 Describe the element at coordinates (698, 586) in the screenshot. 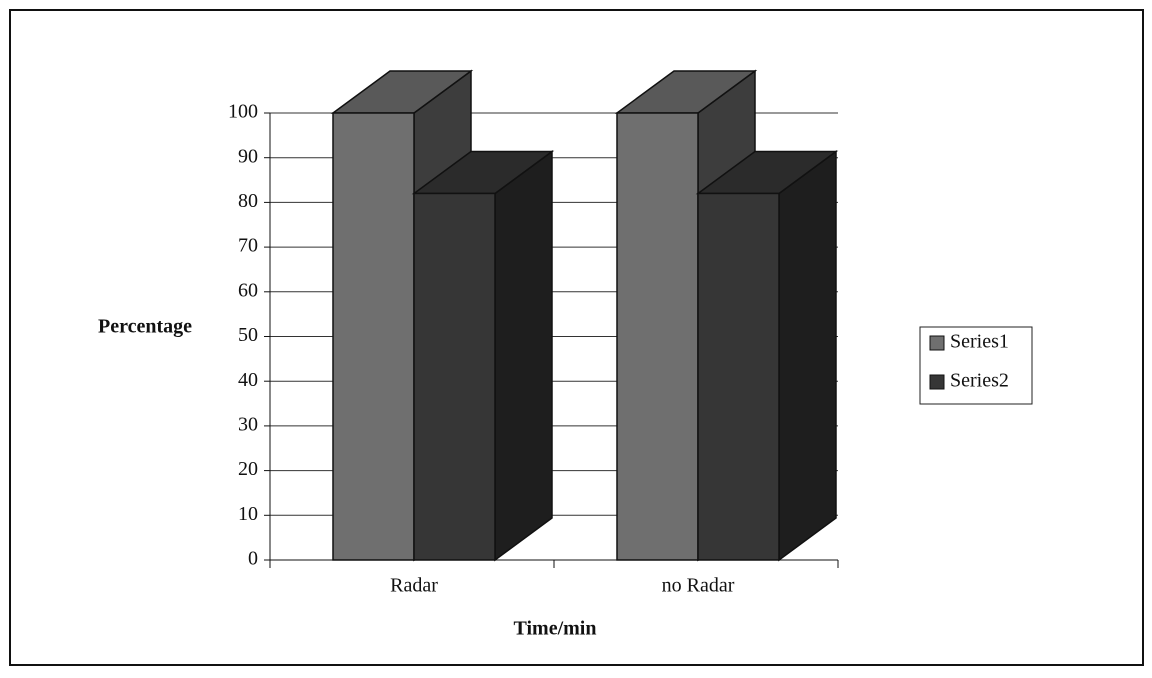

I see `x-tick-label: no Radar` at that location.